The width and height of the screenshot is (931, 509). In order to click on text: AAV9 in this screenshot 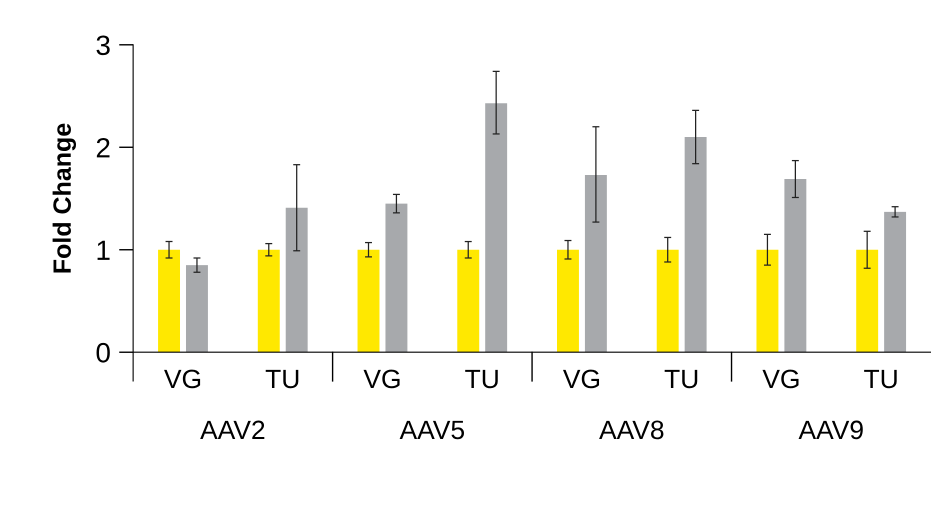, I will do `click(830, 430)`.